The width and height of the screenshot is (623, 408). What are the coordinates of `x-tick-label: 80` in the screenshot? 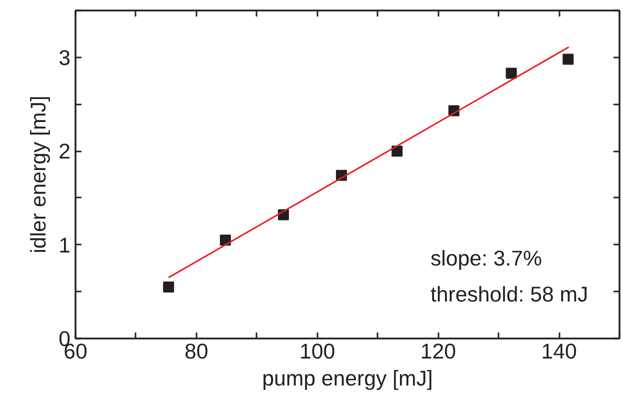 It's located at (196, 352).